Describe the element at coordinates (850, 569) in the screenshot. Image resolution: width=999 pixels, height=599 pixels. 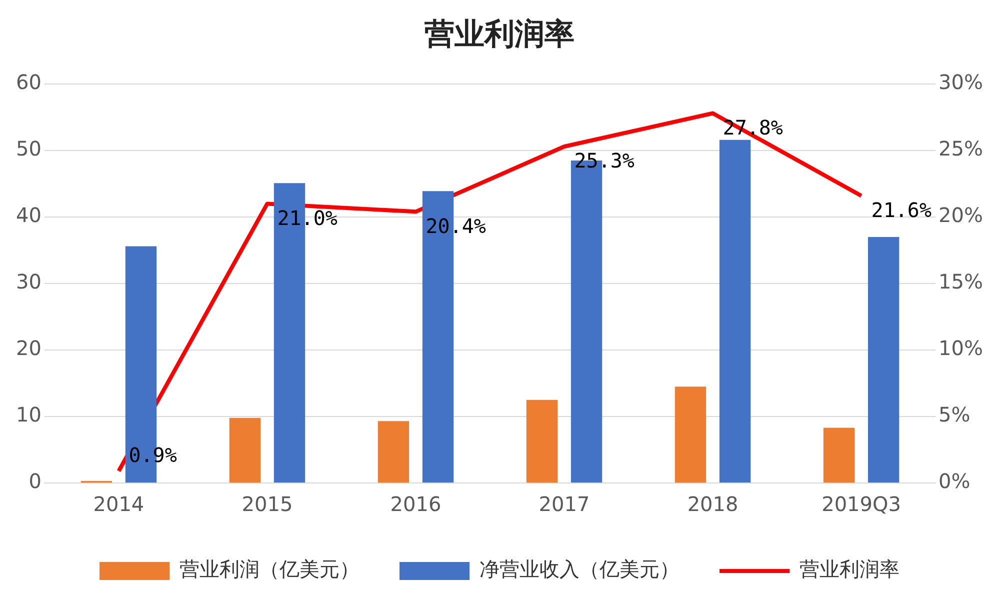
I see `legend-label: 营业利润率` at that location.